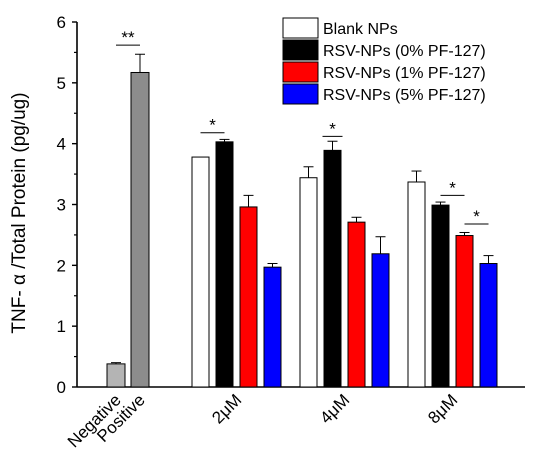 This screenshot has width=550, height=466. What do you see at coordinates (442, 408) in the screenshot?
I see `x-tick-label: 8μM` at bounding box center [442, 408].